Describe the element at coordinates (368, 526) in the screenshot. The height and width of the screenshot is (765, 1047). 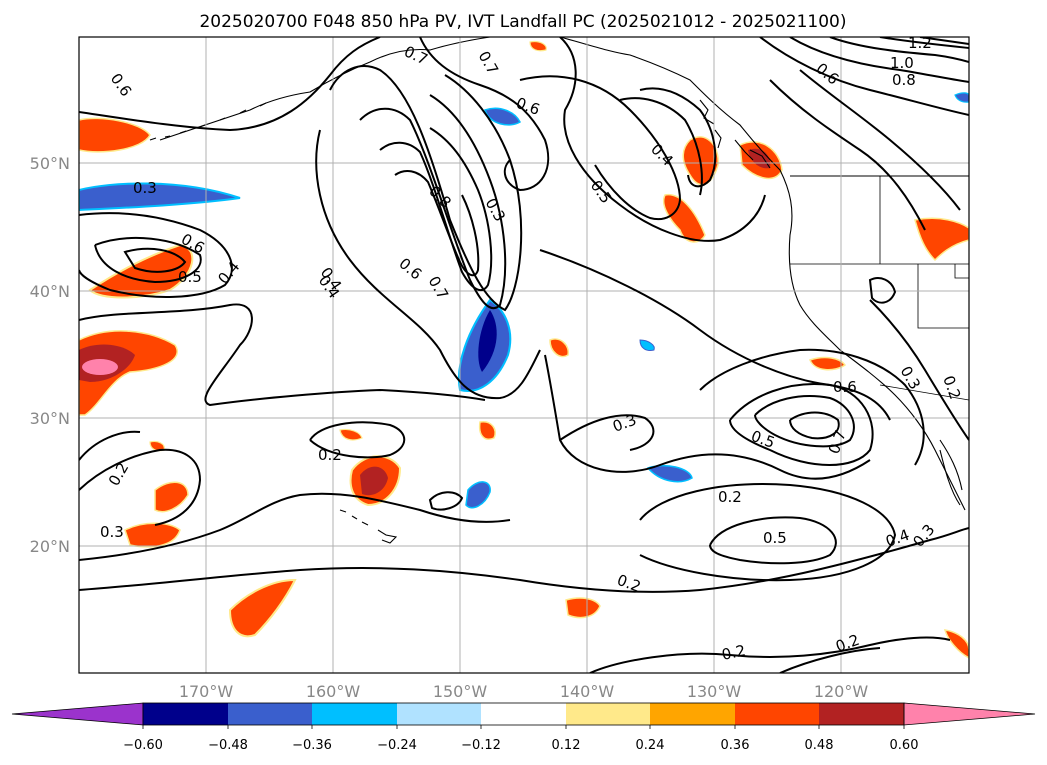
I see `hawaiian-islands` at that location.